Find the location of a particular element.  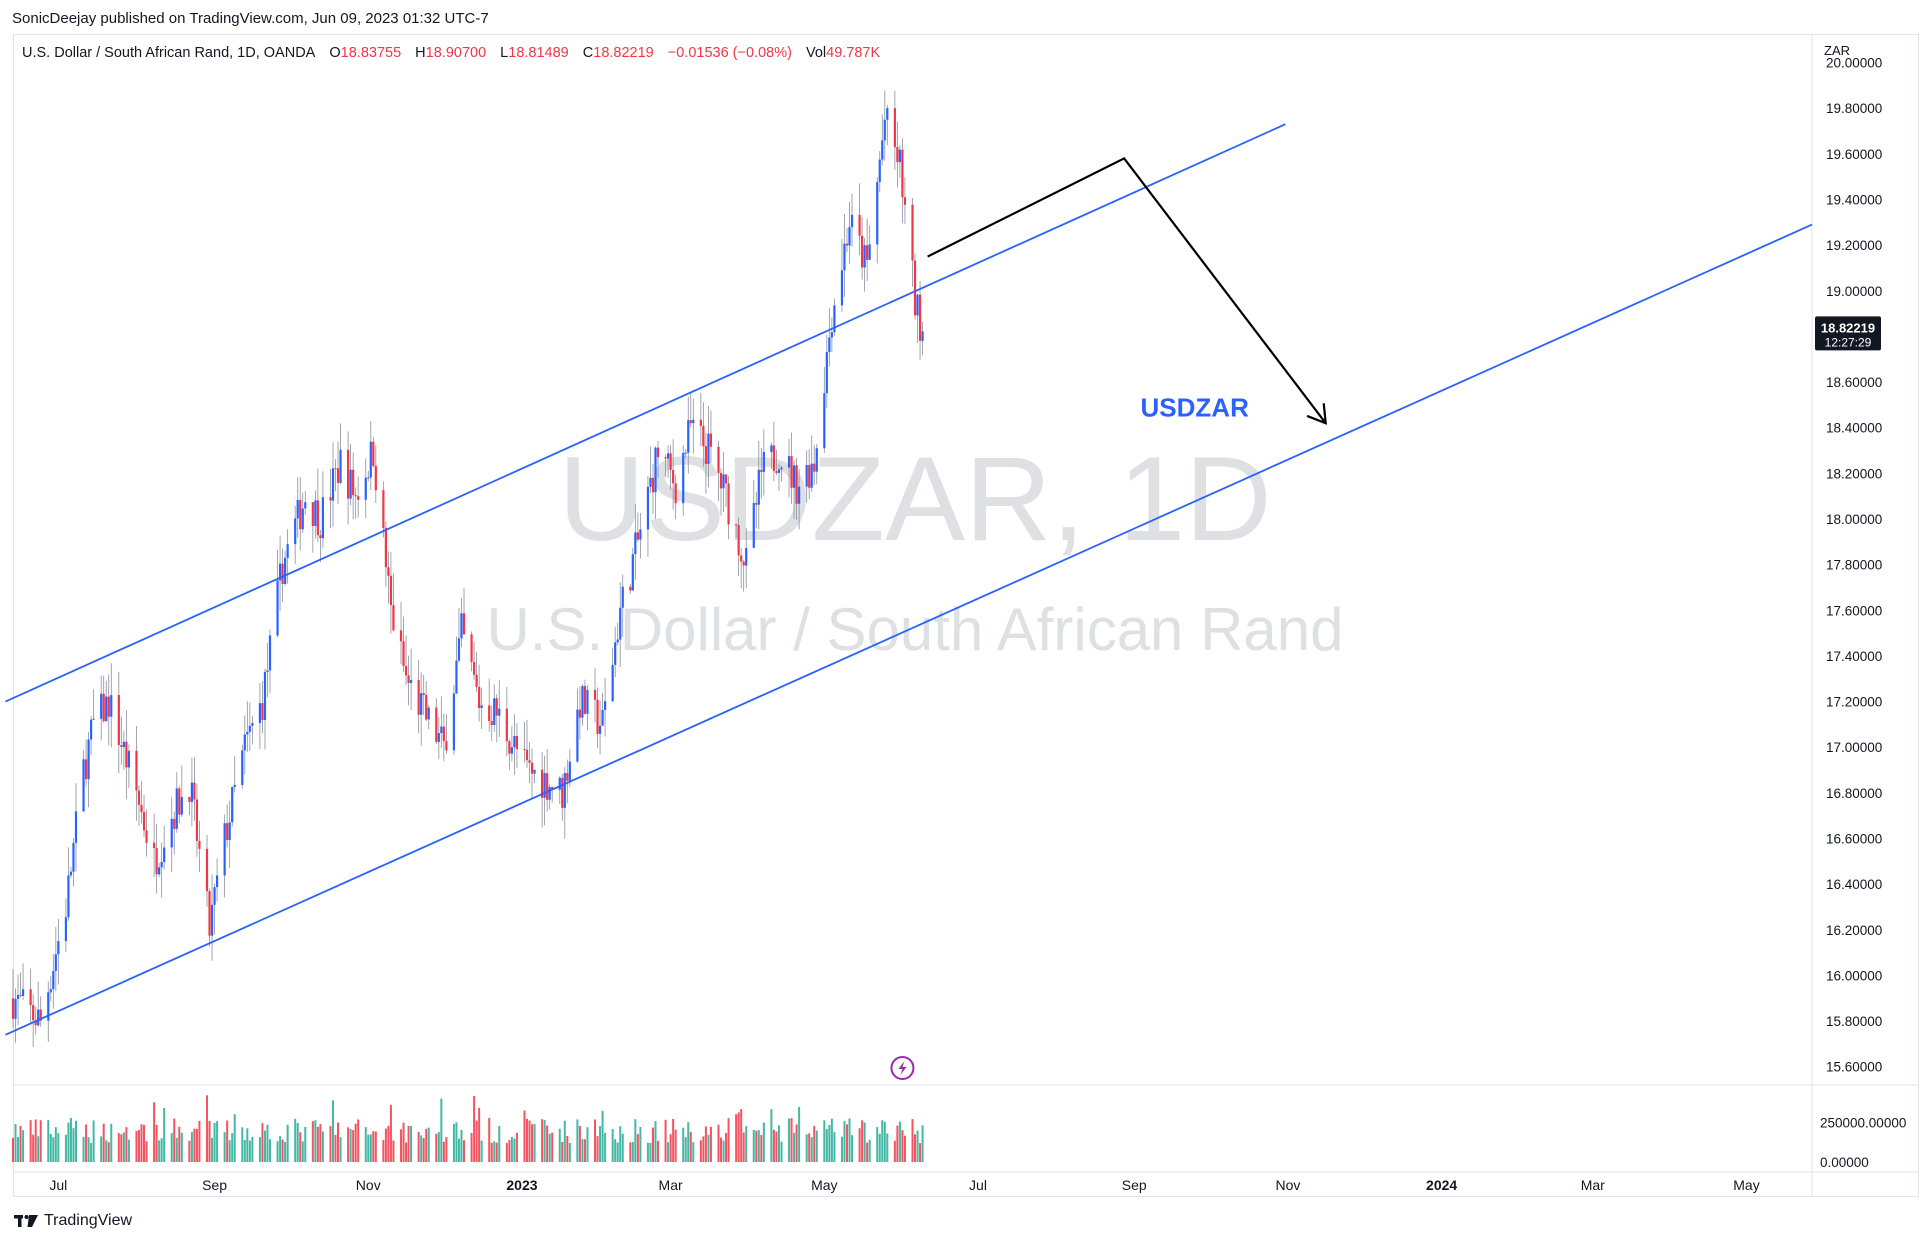

legend-low: 18.81489 is located at coordinates (538, 53).